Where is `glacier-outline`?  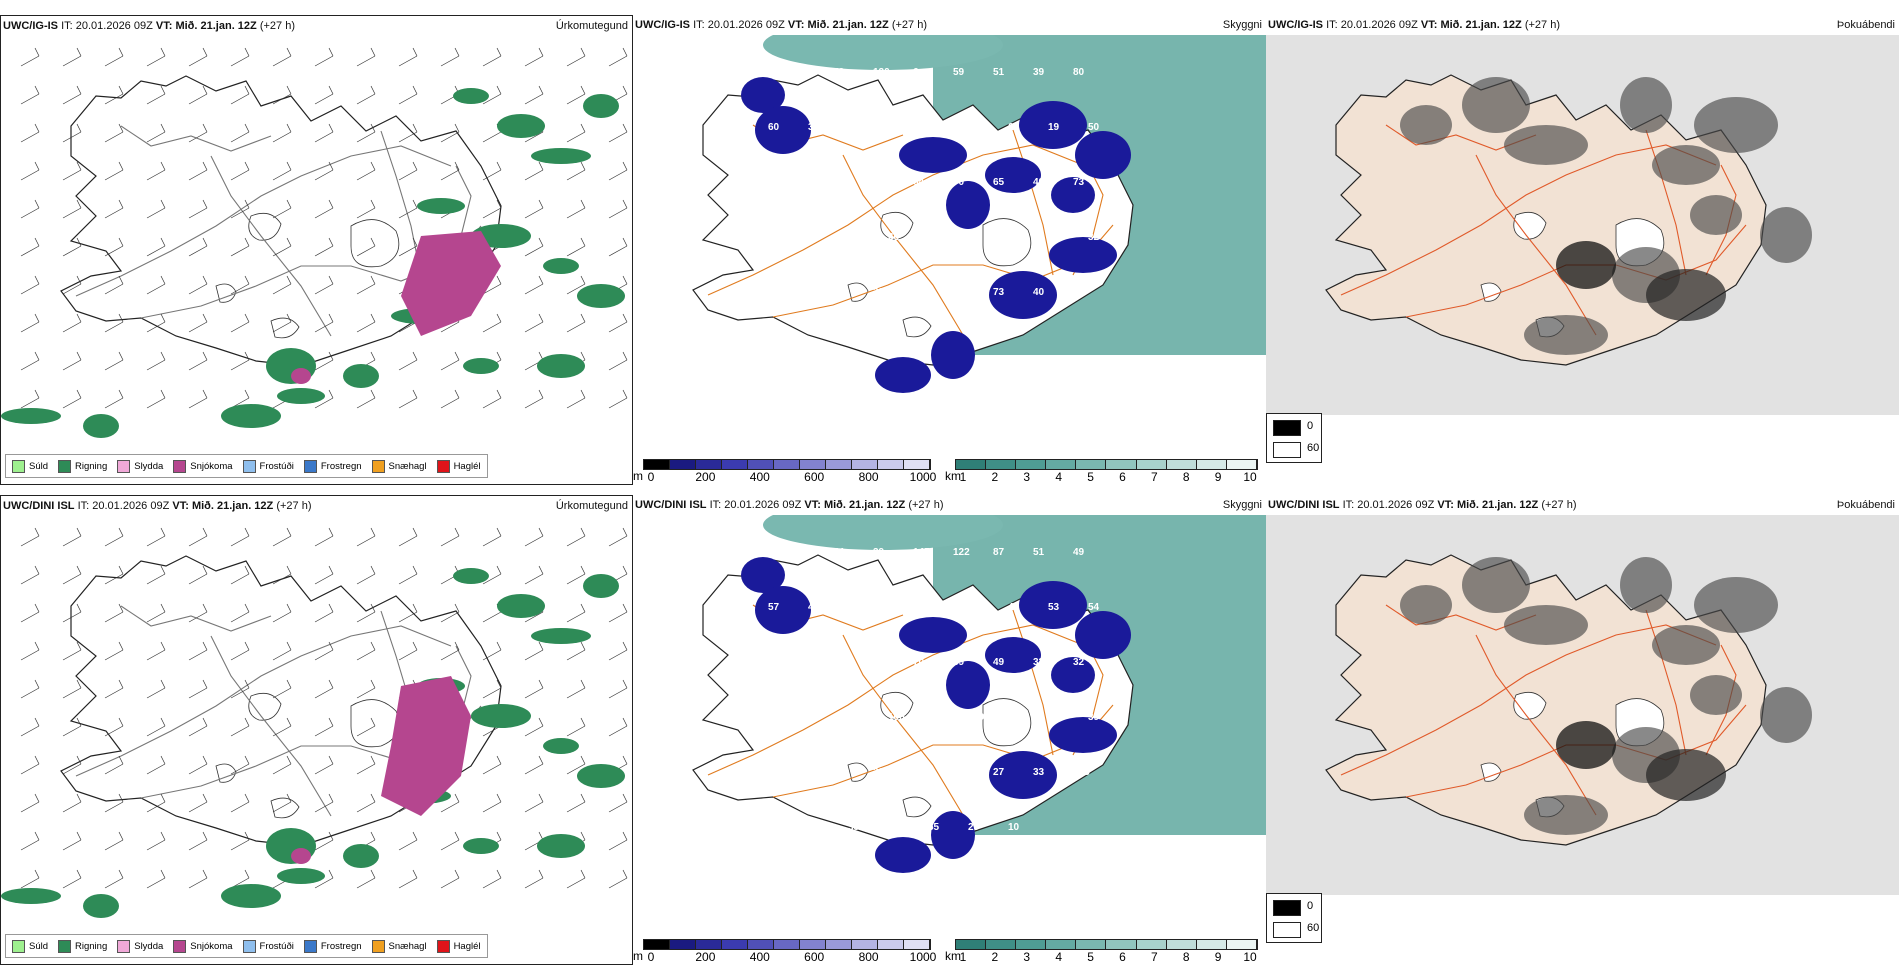
glacier-outline is located at coordinates (1530, 705).